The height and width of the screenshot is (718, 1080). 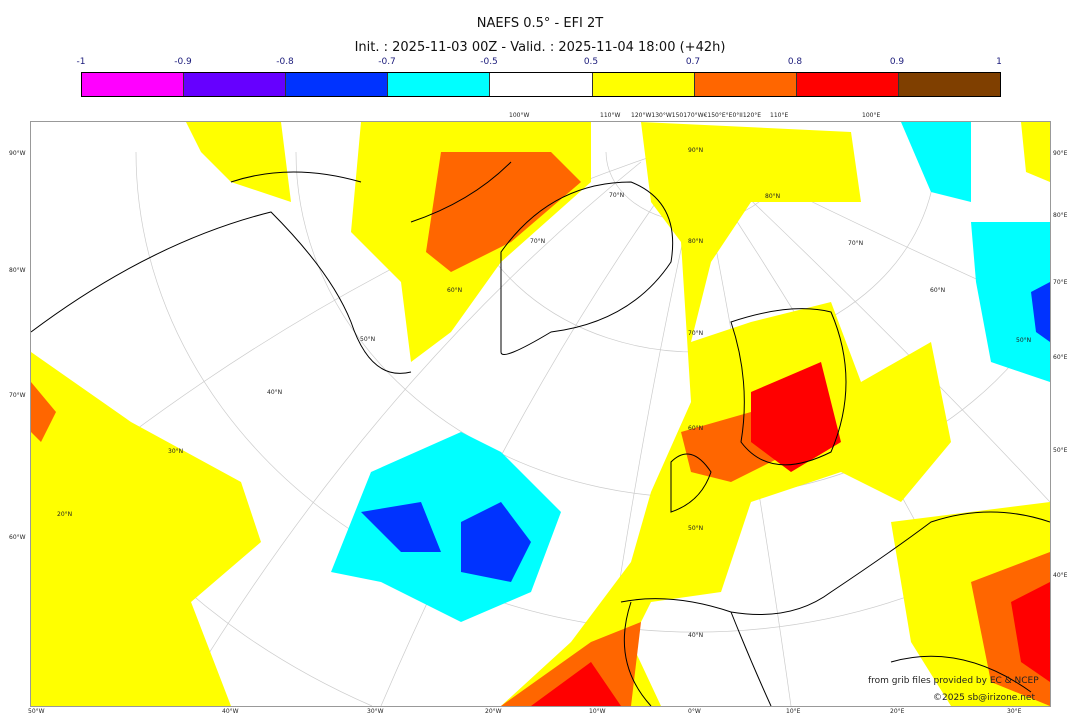 What do you see at coordinates (1060, 215) in the screenshot?
I see `axis-label-right: 80°E` at bounding box center [1060, 215].